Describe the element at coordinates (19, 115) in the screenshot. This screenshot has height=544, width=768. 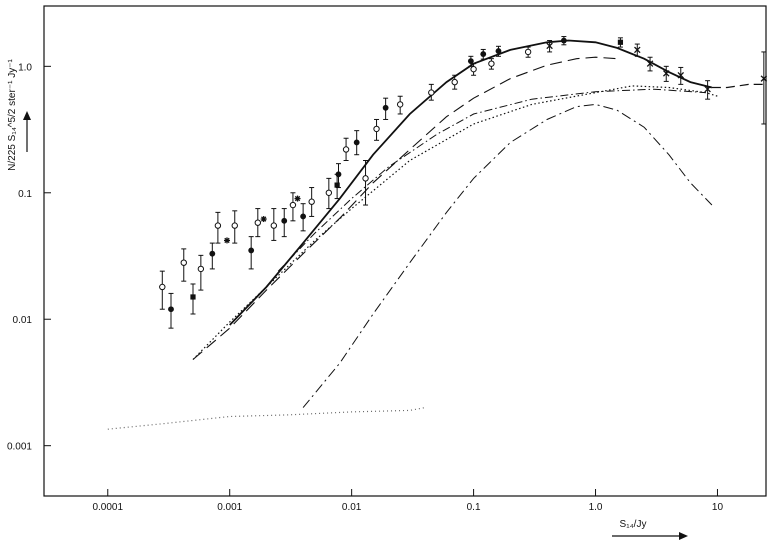
I see `y-axis-title-group: N/225 S₁₄^5/2 ster⁻¹ Jy⁻¹` at that location.